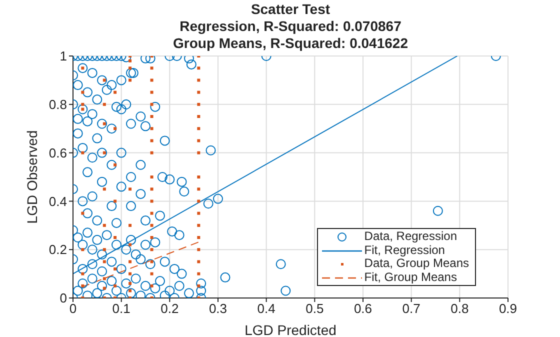 The width and height of the screenshot is (560, 337). Describe the element at coordinates (57, 250) in the screenshot. I see `y-tick-label: 0.2` at that location.